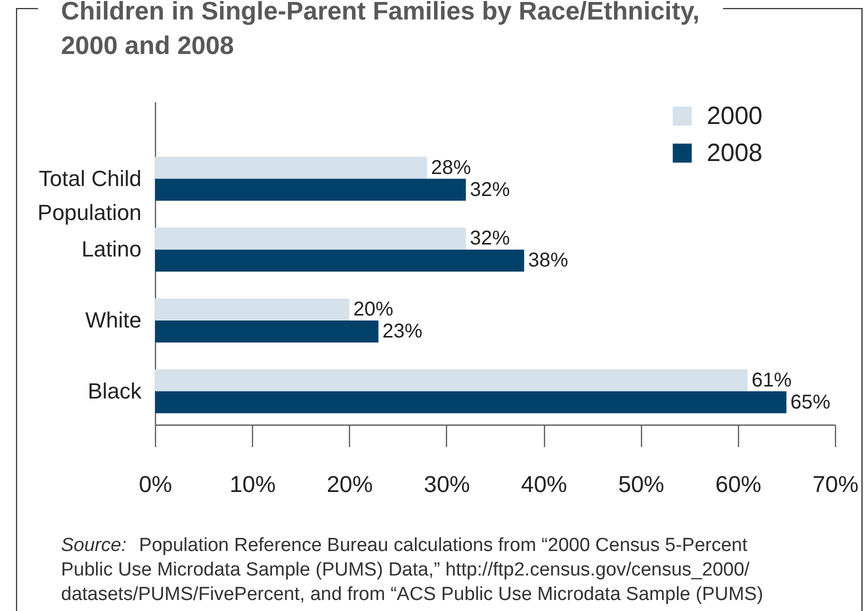  What do you see at coordinates (412, 570) in the screenshot?
I see `source-note: Source: Population Reference Bureau calculations from “2000 Census 5-Percent Public Use Microdata Sample (PUMS) Data,” http://ftp2.census.gov/census_2000/datasets/PUMS/FivePercent, and from “ACS Public Use Microdata Sample (PUMS)` at bounding box center [412, 570].